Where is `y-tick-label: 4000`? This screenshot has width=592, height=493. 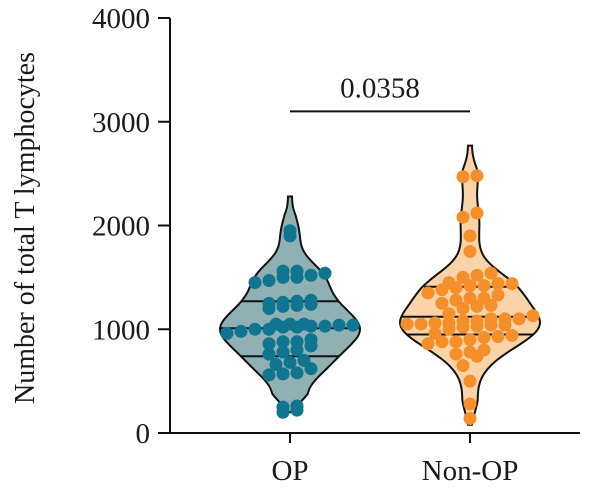 y-tick-label: 4000 is located at coordinates (121, 19).